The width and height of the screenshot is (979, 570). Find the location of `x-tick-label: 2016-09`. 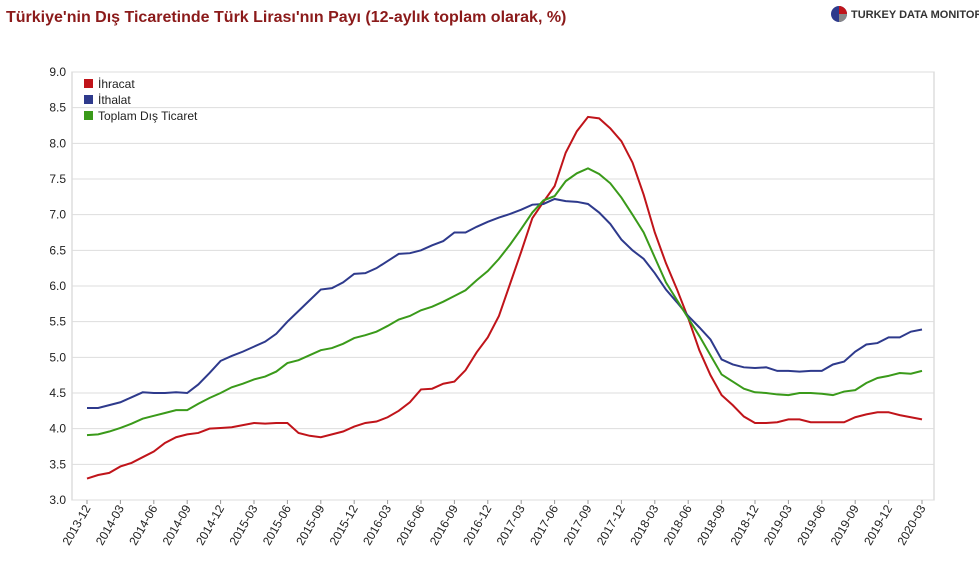

x-tick-label: 2016-09 is located at coordinates (444, 524).